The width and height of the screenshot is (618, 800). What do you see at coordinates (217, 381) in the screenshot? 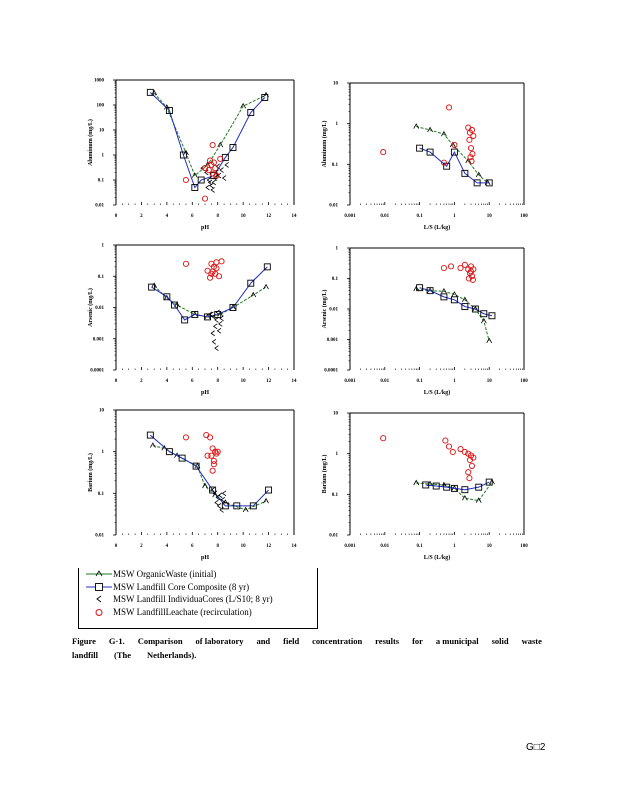
I see `x-tick-label: 8` at bounding box center [217, 381].